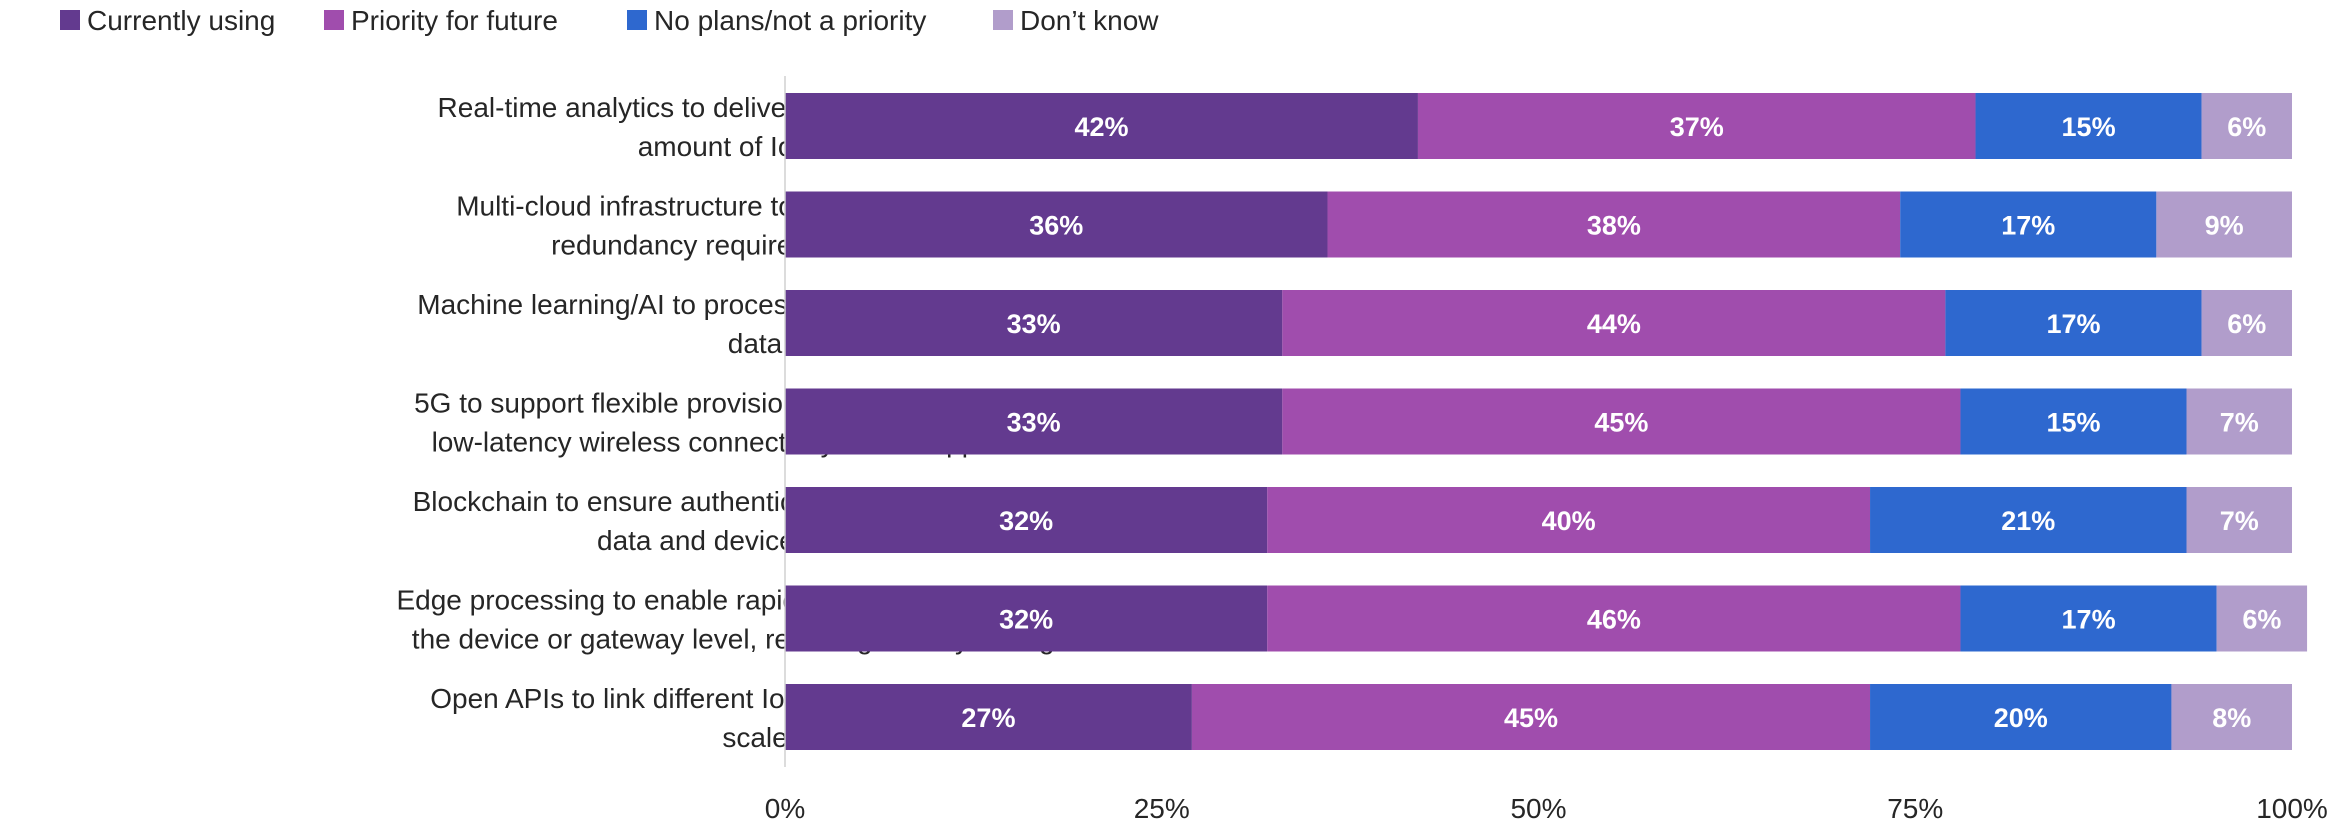 The width and height of the screenshot is (2343, 820). I want to click on data-label: 40%, so click(1569, 521).